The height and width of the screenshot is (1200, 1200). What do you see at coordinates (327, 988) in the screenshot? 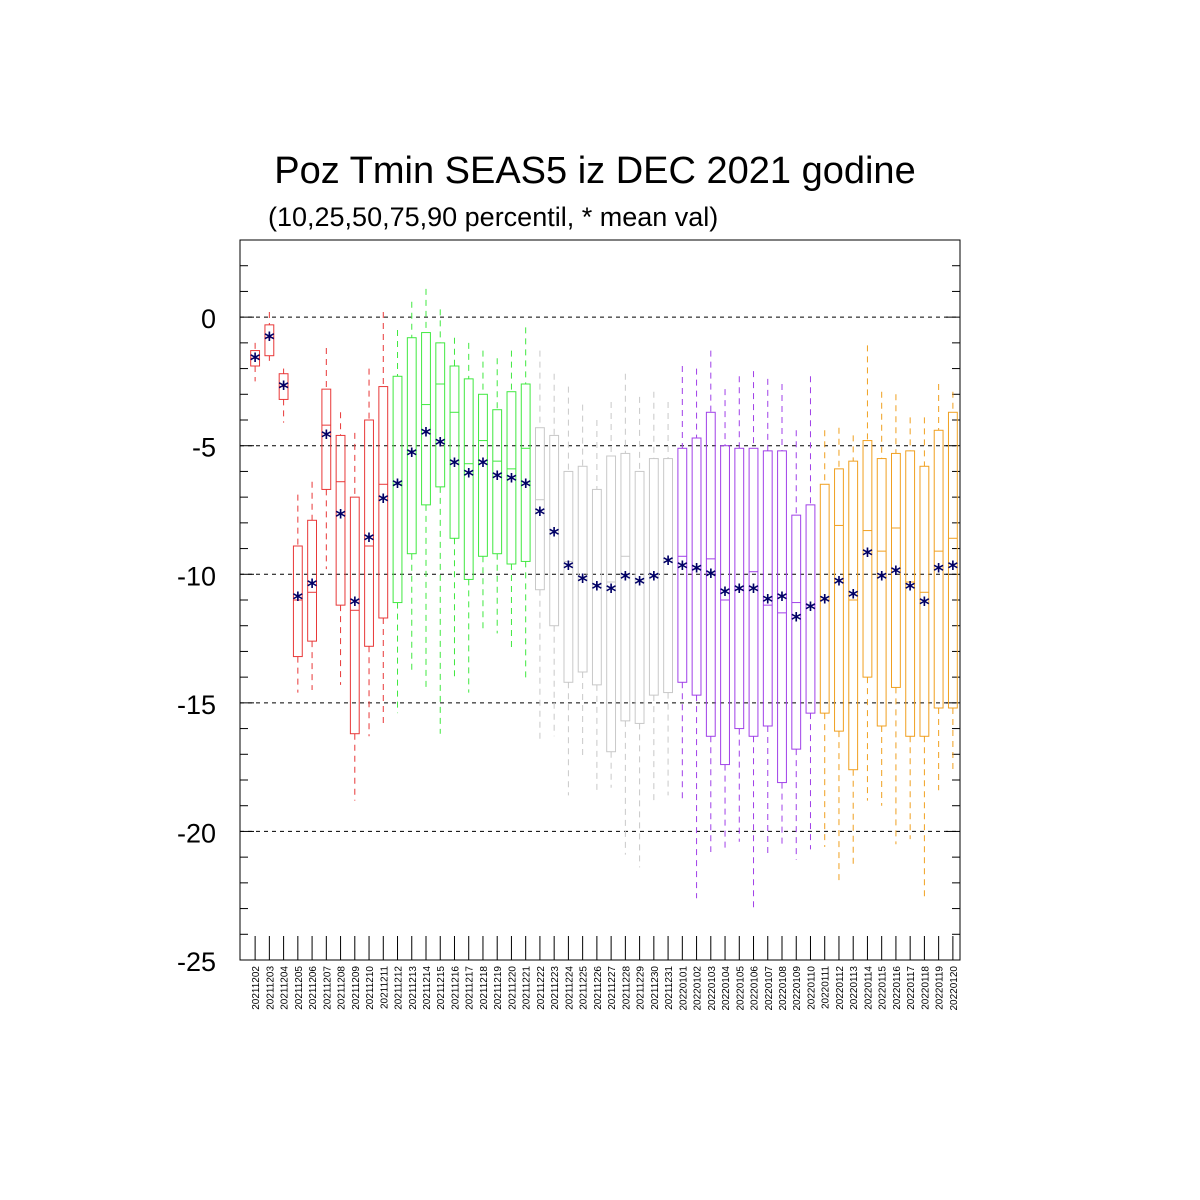
I see `x-tick-label: 20211207` at bounding box center [327, 988].